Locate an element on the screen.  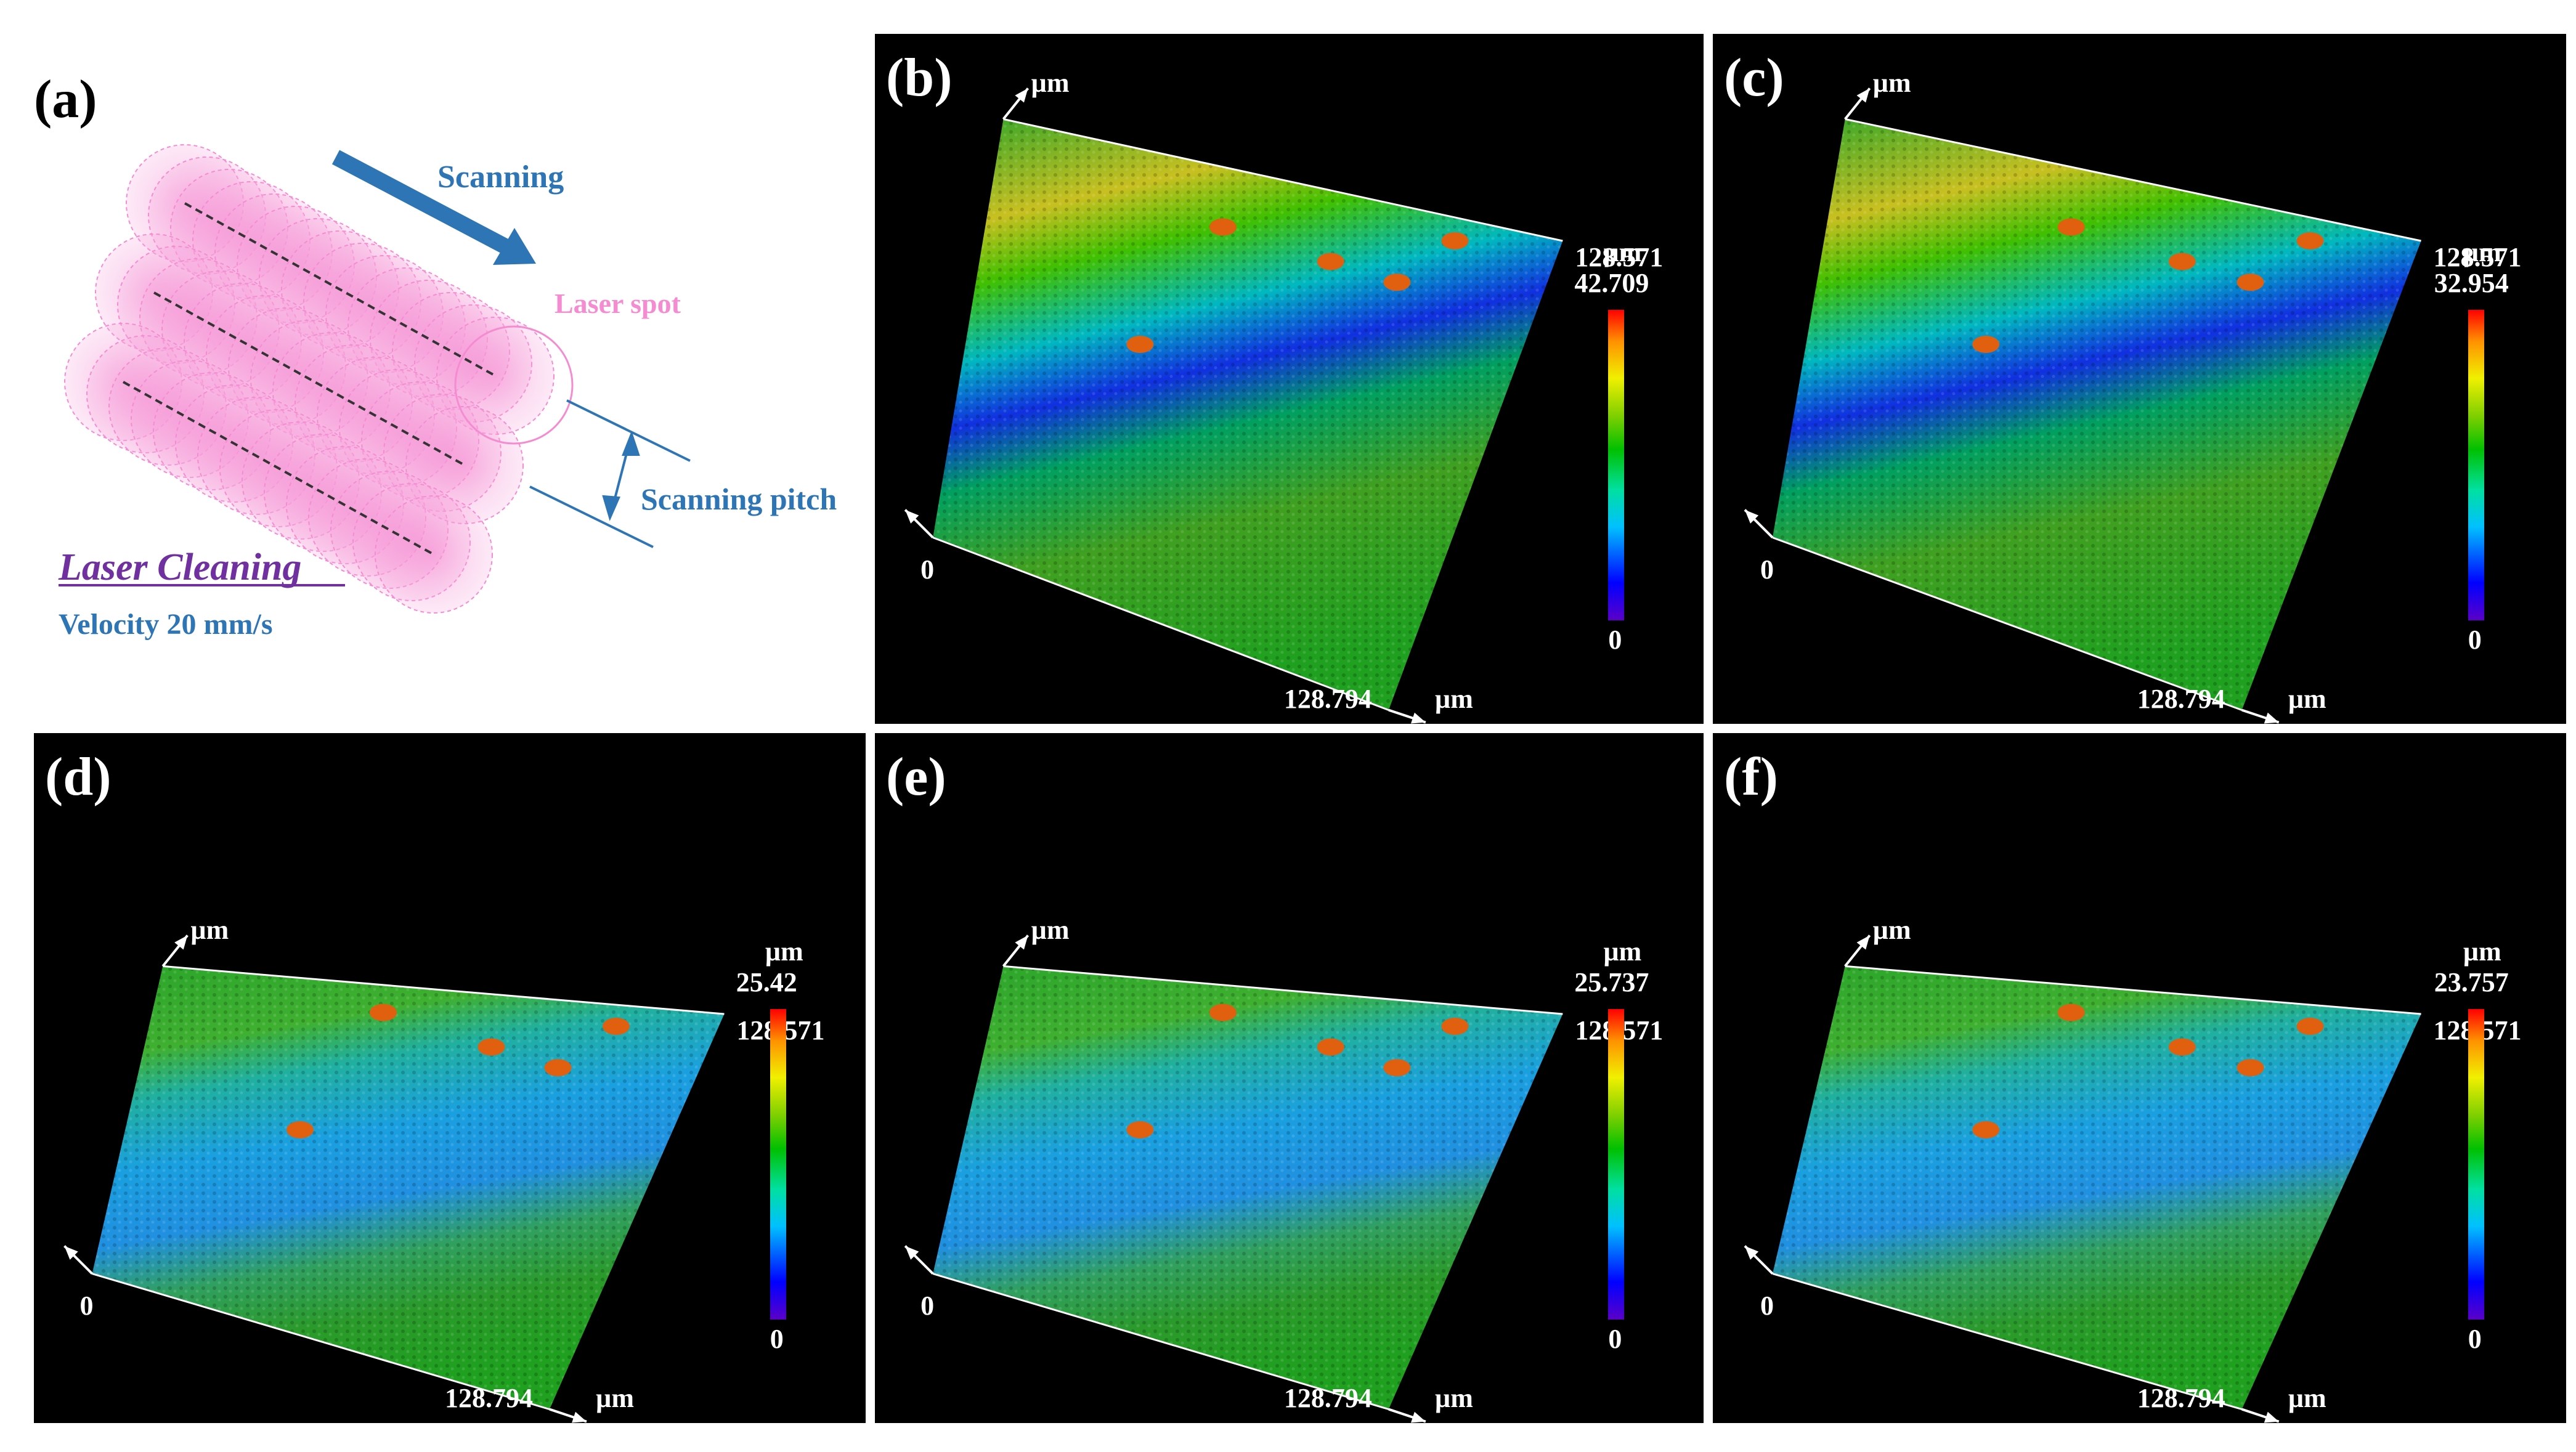
panel-label: (f) is located at coordinates (1751, 777).